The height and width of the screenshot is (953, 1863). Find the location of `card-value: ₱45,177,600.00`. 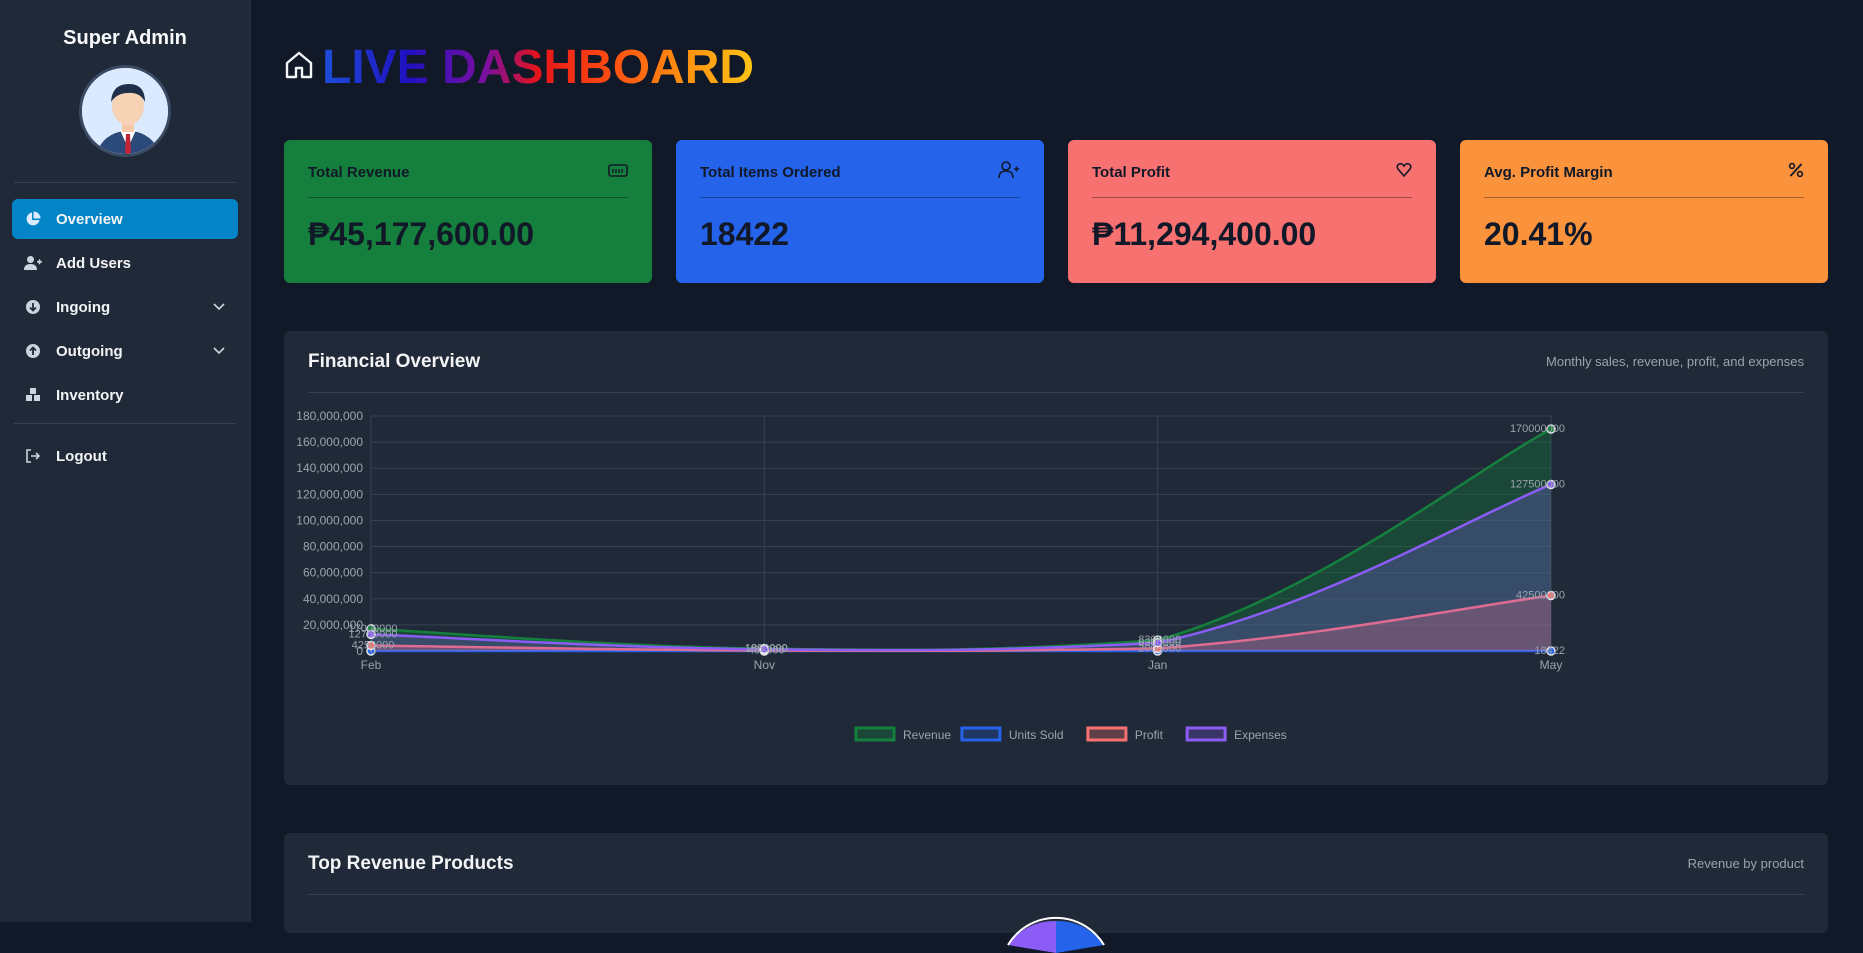

card-value: ₱45,177,600.00 is located at coordinates (421, 234).